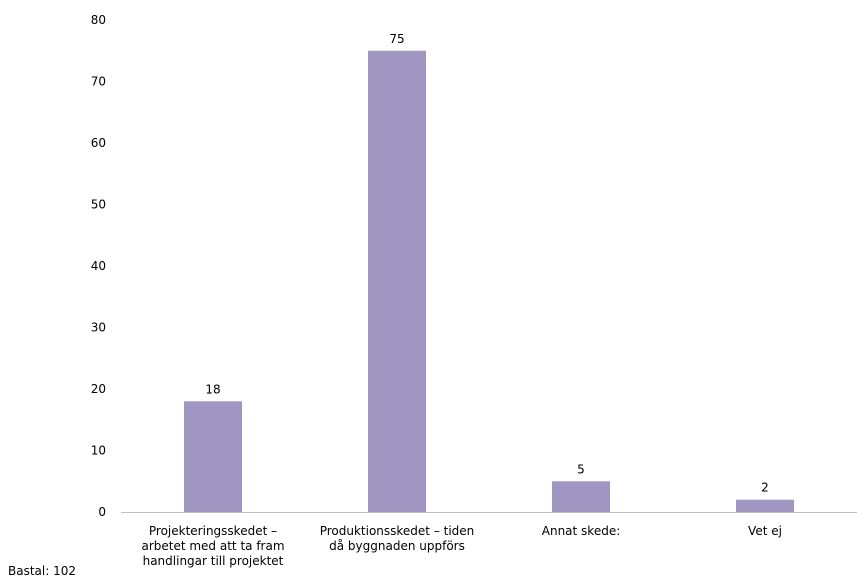 Image resolution: width=857 pixels, height=578 pixels. I want to click on y-tick-label: 60, so click(98, 143).